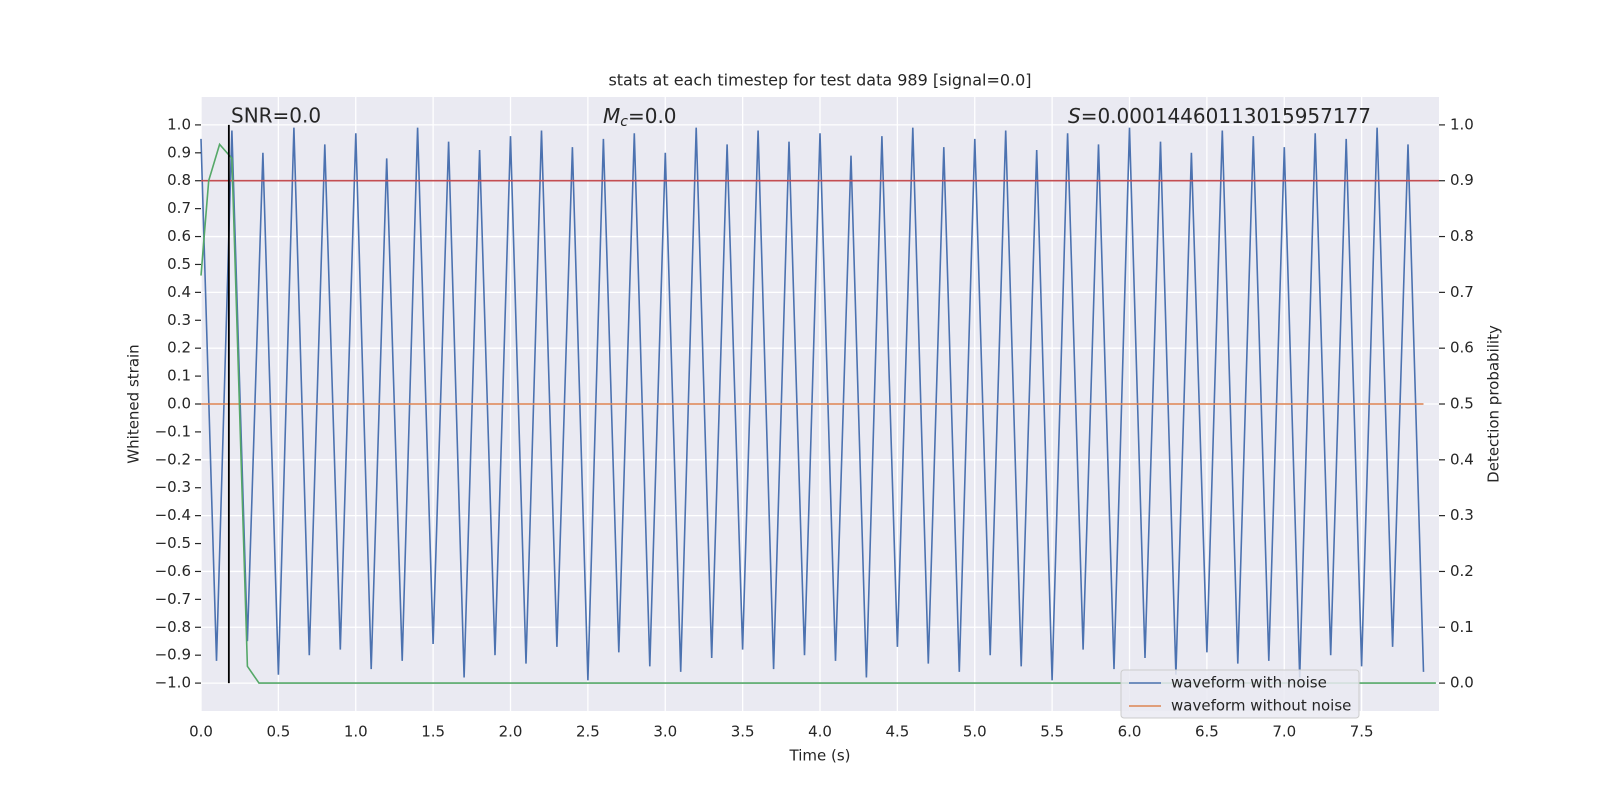 Image resolution: width=1600 pixels, height=800 pixels. I want to click on y-axis-label: Whitened strain, so click(134, 403).